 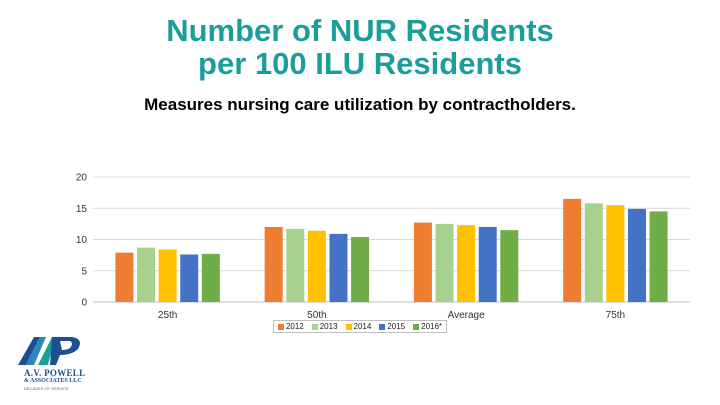 I want to click on bar-2012-average, so click(x=422, y=262).